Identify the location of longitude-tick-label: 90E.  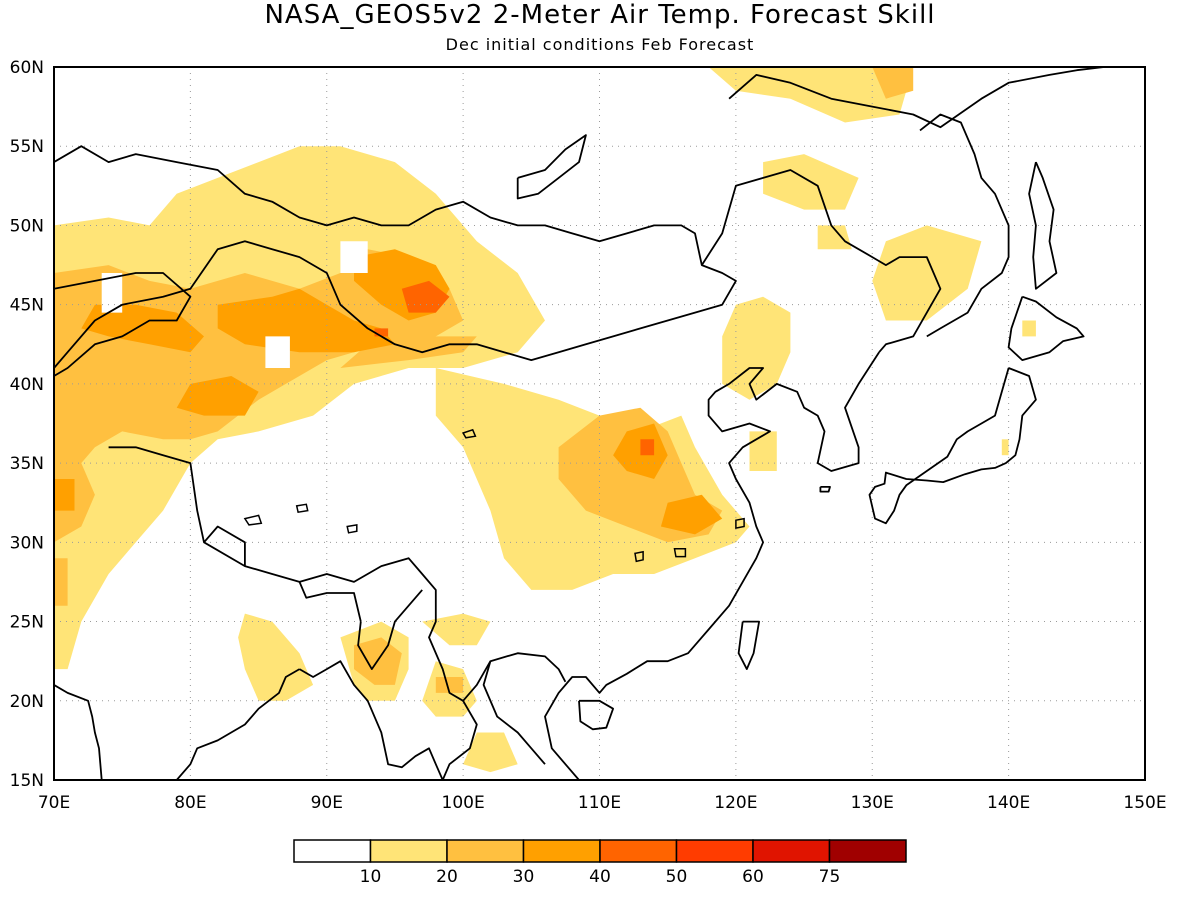
(327, 803).